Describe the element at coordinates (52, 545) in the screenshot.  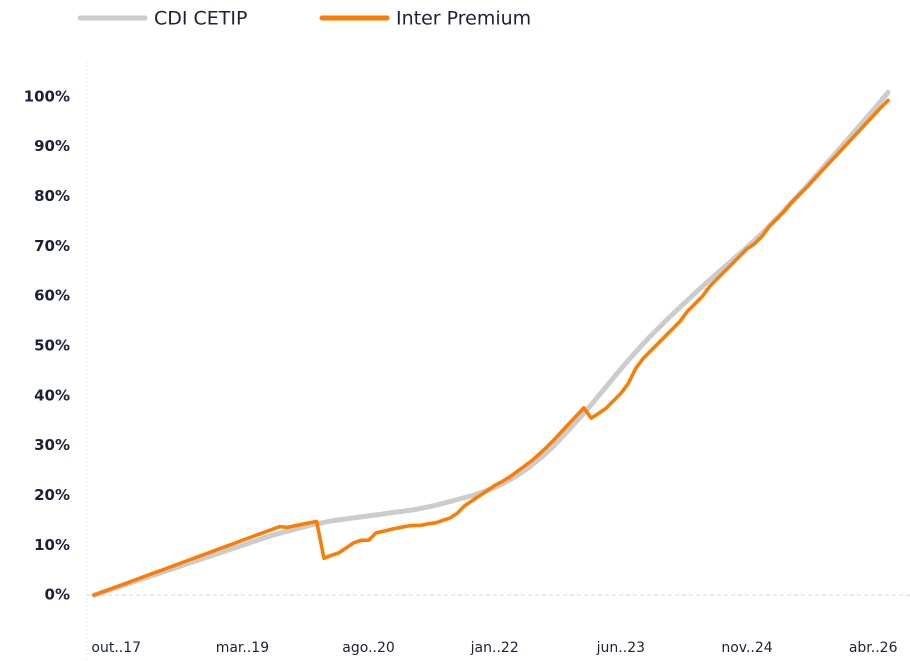
I see `y-tick-label: 10%` at that location.